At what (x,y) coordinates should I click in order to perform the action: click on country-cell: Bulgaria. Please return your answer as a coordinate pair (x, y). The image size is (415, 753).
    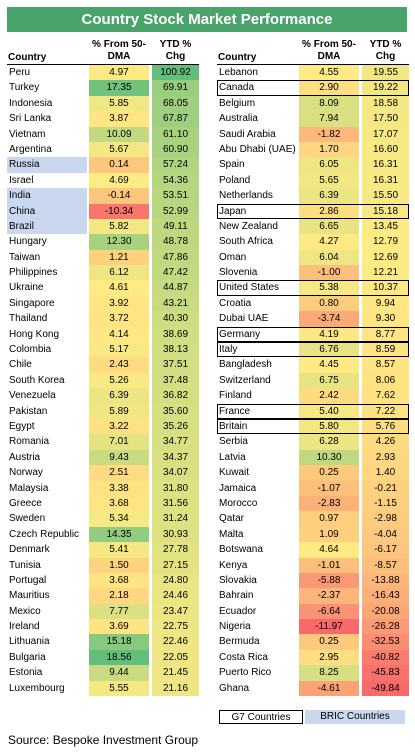
    Looking at the image, I should click on (27, 657).